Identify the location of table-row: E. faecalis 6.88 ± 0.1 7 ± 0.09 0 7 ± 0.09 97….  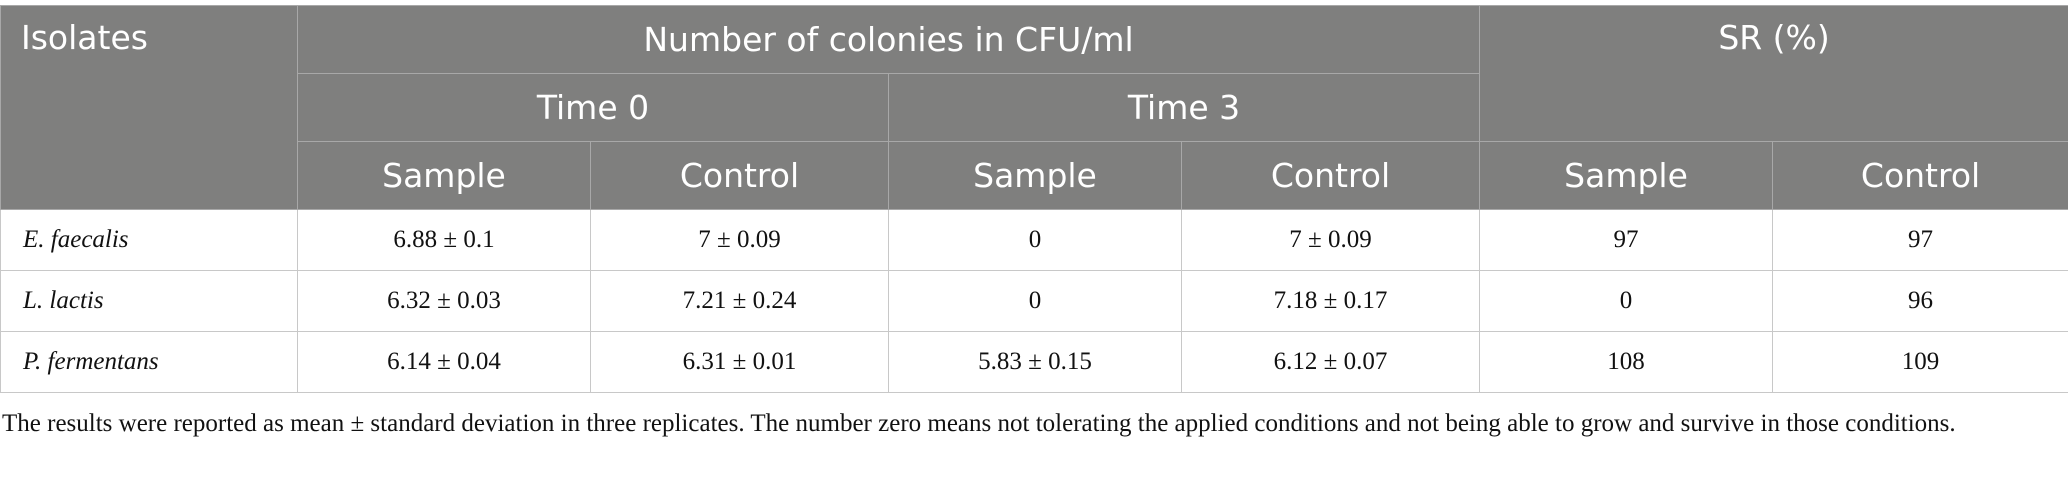
(1034, 240).